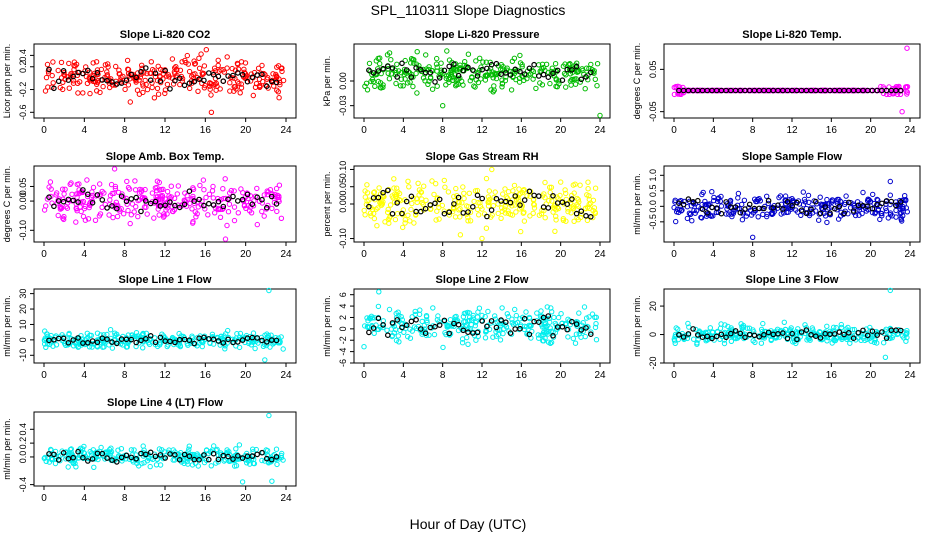 The height and width of the screenshot is (540, 936). Describe the element at coordinates (792, 375) in the screenshot. I see `x-tick-label: 12` at that location.